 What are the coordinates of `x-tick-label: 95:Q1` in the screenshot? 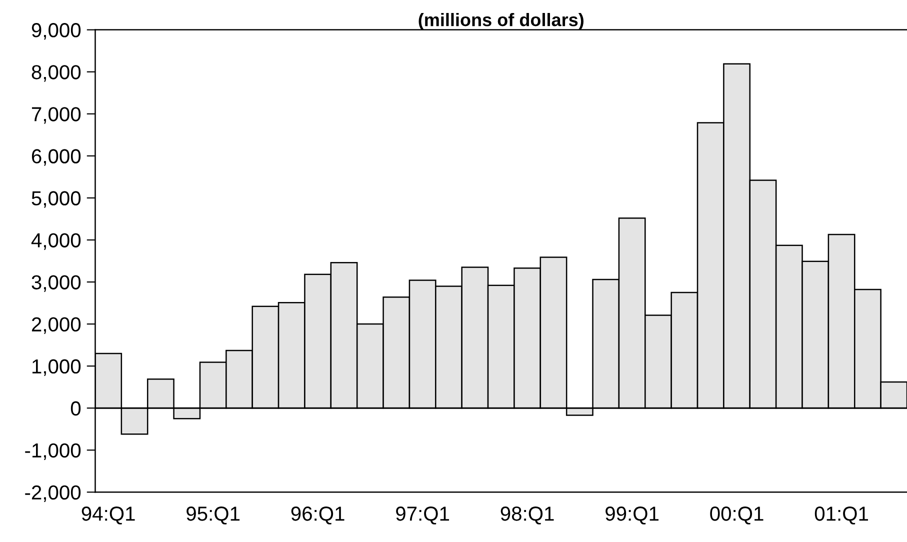 It's located at (213, 515).